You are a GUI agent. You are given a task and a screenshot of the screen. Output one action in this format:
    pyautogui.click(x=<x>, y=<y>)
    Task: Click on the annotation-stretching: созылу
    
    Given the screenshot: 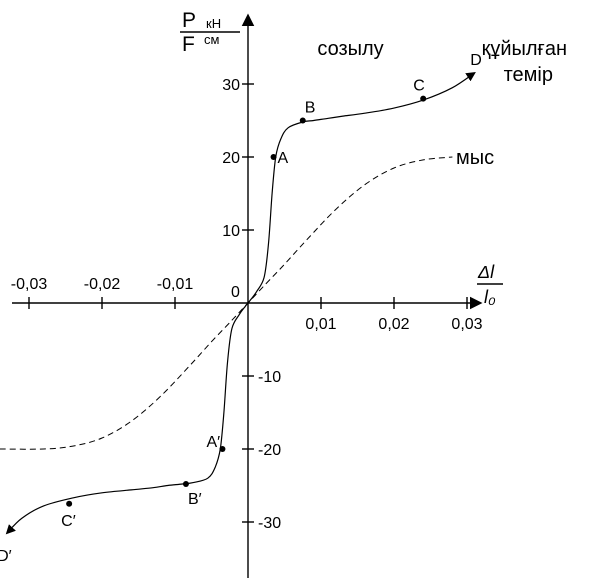 What is the action you would take?
    pyautogui.click(x=350, y=49)
    